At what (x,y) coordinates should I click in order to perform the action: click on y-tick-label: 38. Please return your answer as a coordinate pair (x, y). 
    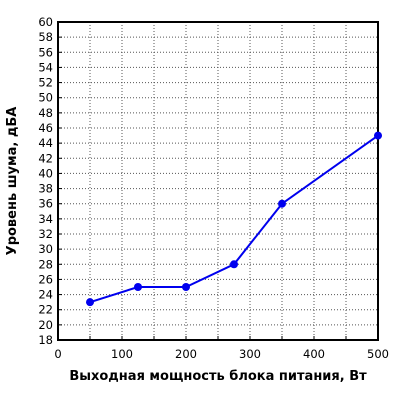
    Looking at the image, I should click on (45, 189).